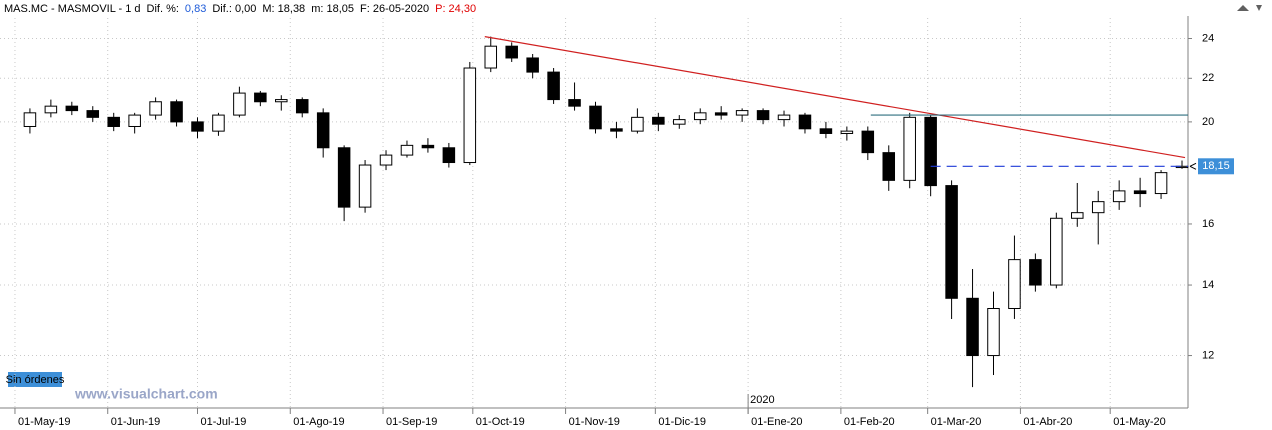 This screenshot has height=430, width=1272. What do you see at coordinates (72, 9) in the screenshot?
I see `header-field: MAS.MC - MASMOVIL - 1 d` at bounding box center [72, 9].